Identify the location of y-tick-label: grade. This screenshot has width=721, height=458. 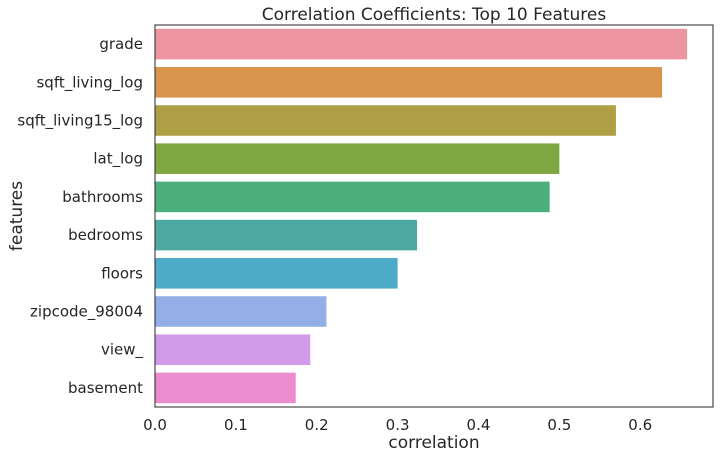
(121, 44).